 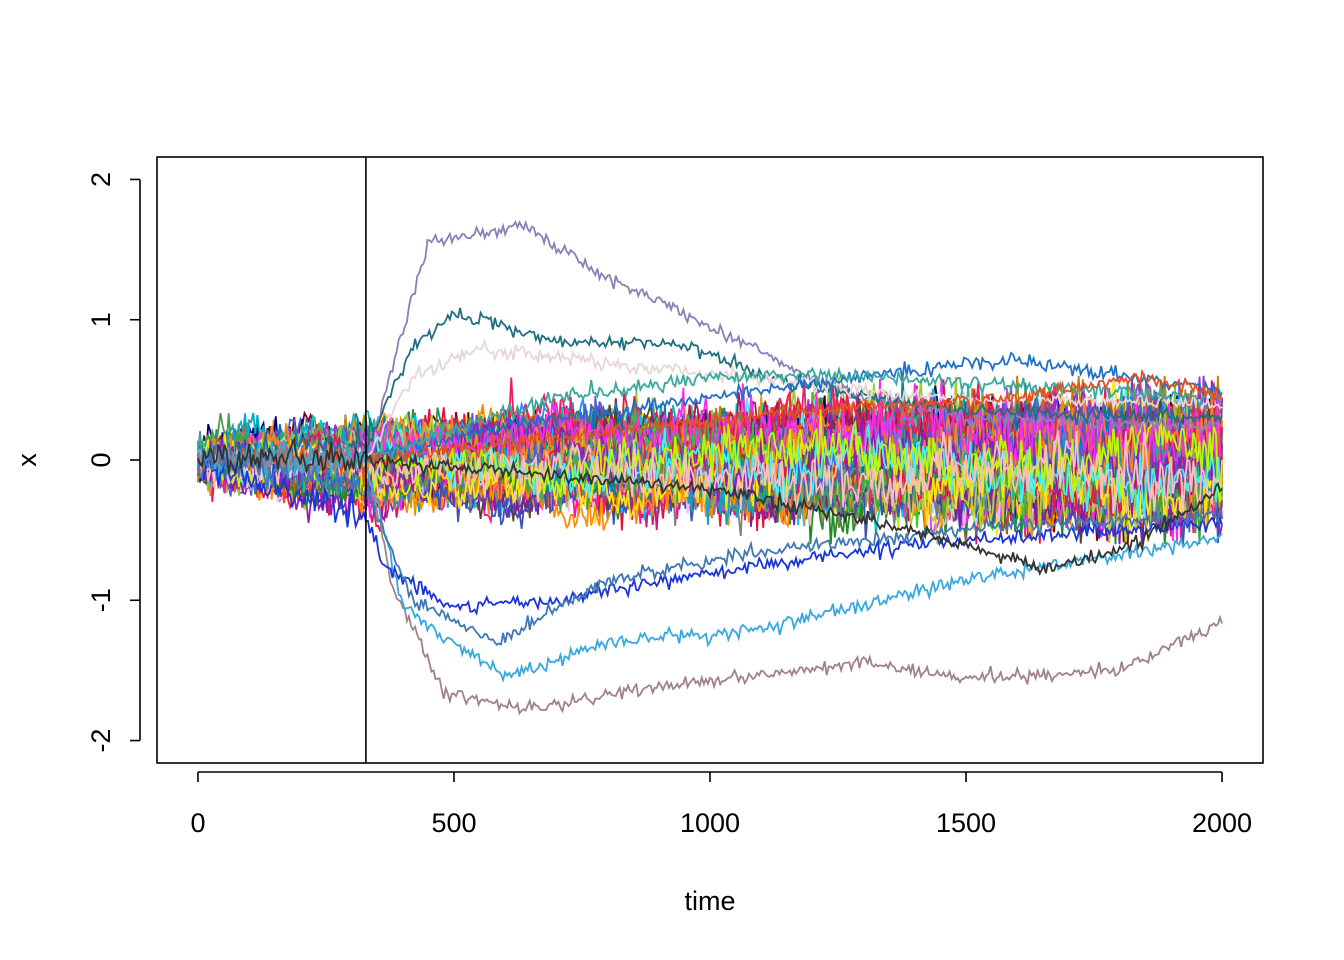 What do you see at coordinates (27, 460) in the screenshot?
I see `y-axis-title: x` at bounding box center [27, 460].